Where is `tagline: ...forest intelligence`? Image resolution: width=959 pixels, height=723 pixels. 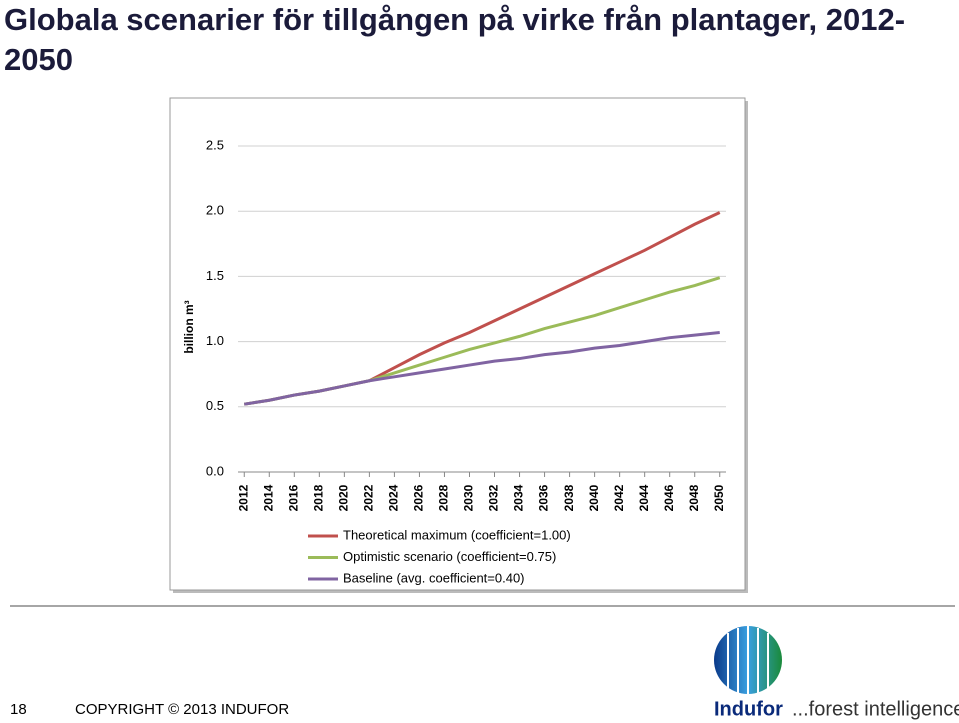
tagline: ...forest intelligence is located at coordinates (875, 709).